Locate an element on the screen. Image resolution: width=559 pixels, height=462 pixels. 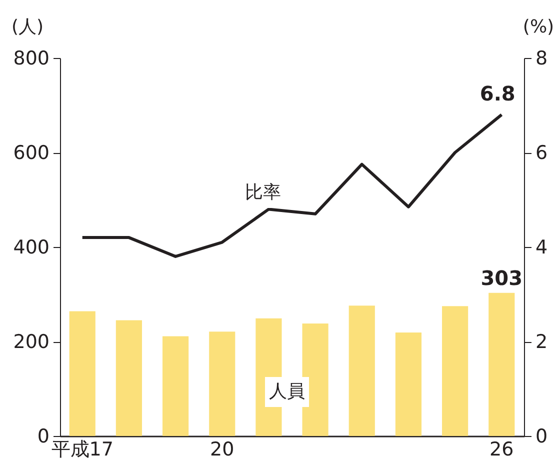
y-axis-title: (人) is located at coordinates (27, 27).